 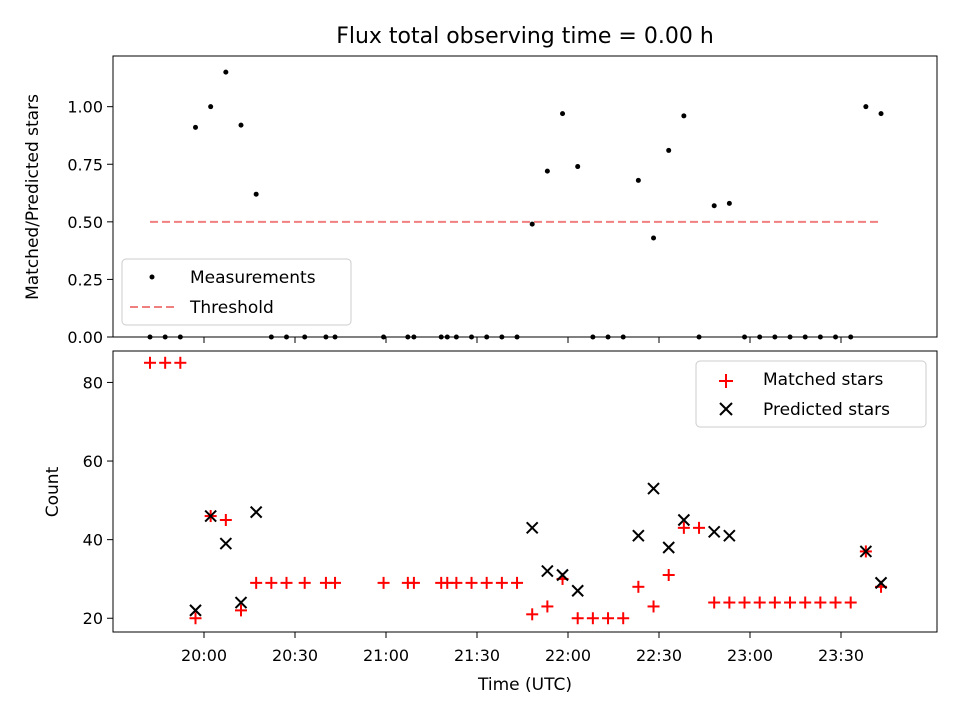 I want to click on top-y-axis-label: Matched/Predicted stars, so click(x=33, y=197).